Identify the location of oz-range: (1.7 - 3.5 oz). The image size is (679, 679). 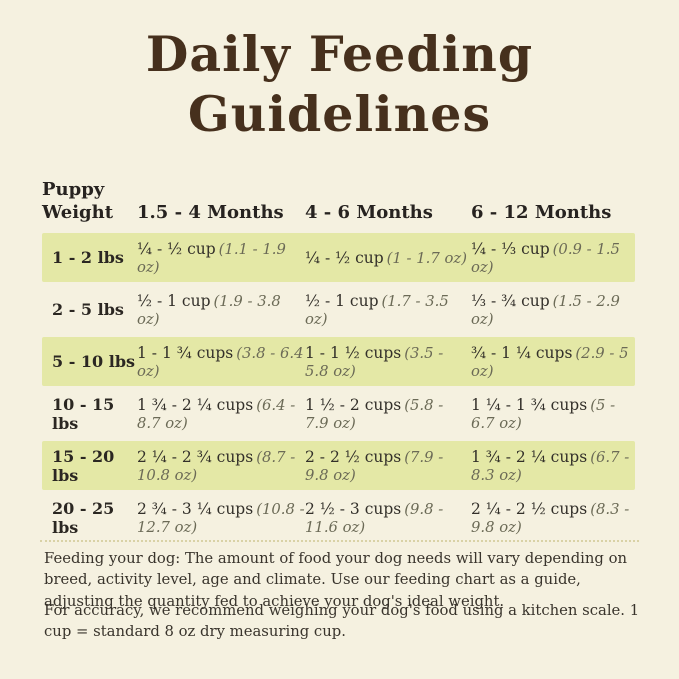
(377, 310).